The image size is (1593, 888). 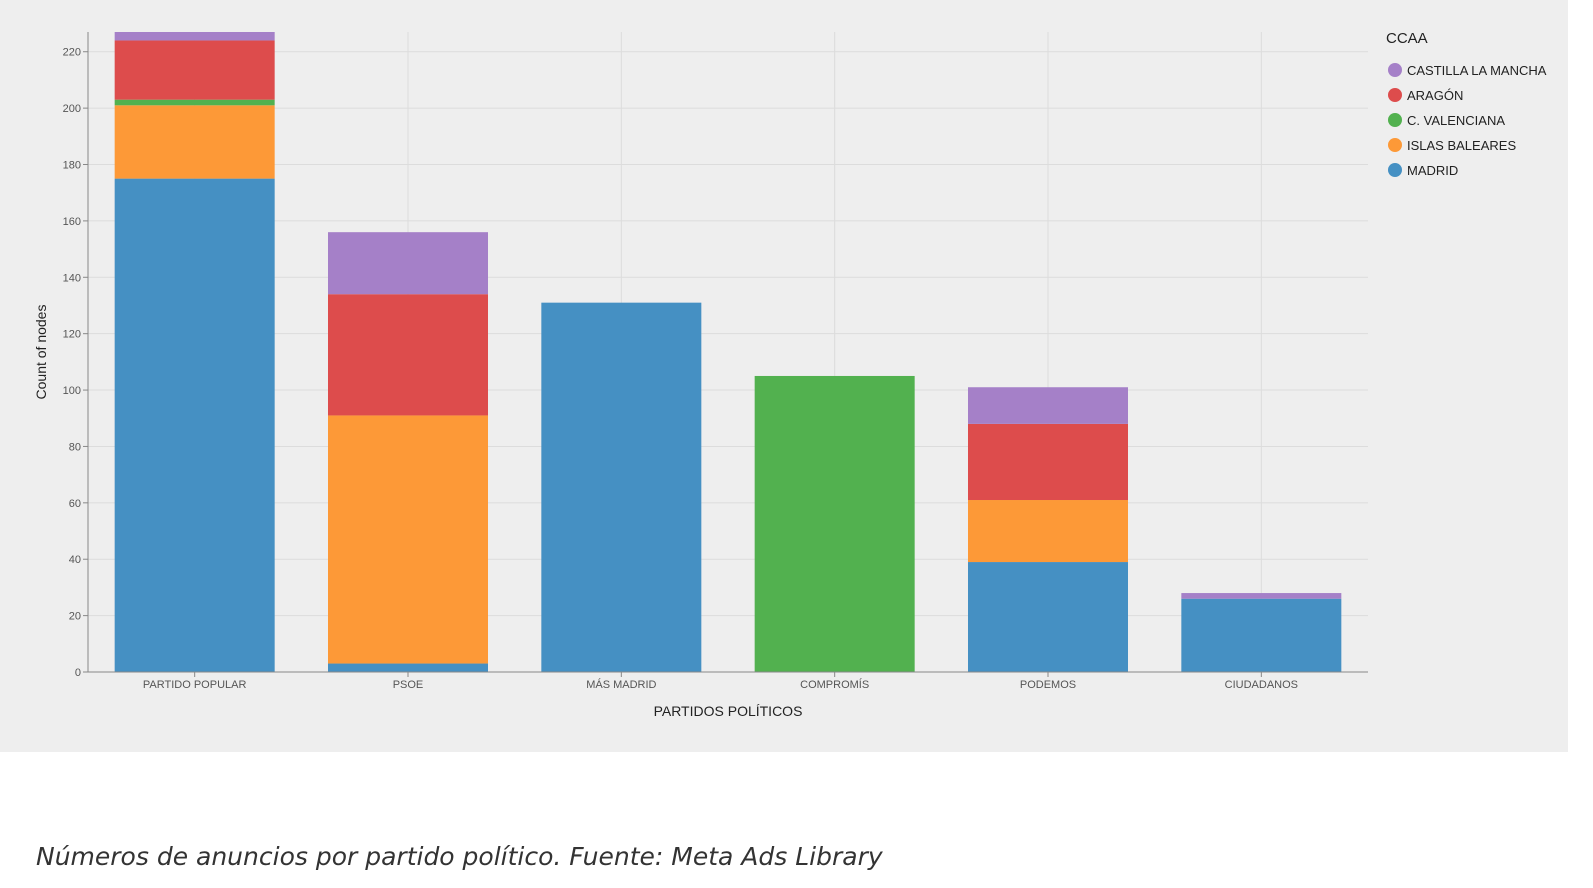 I want to click on x-tick-label: PSOE, so click(x=408, y=685).